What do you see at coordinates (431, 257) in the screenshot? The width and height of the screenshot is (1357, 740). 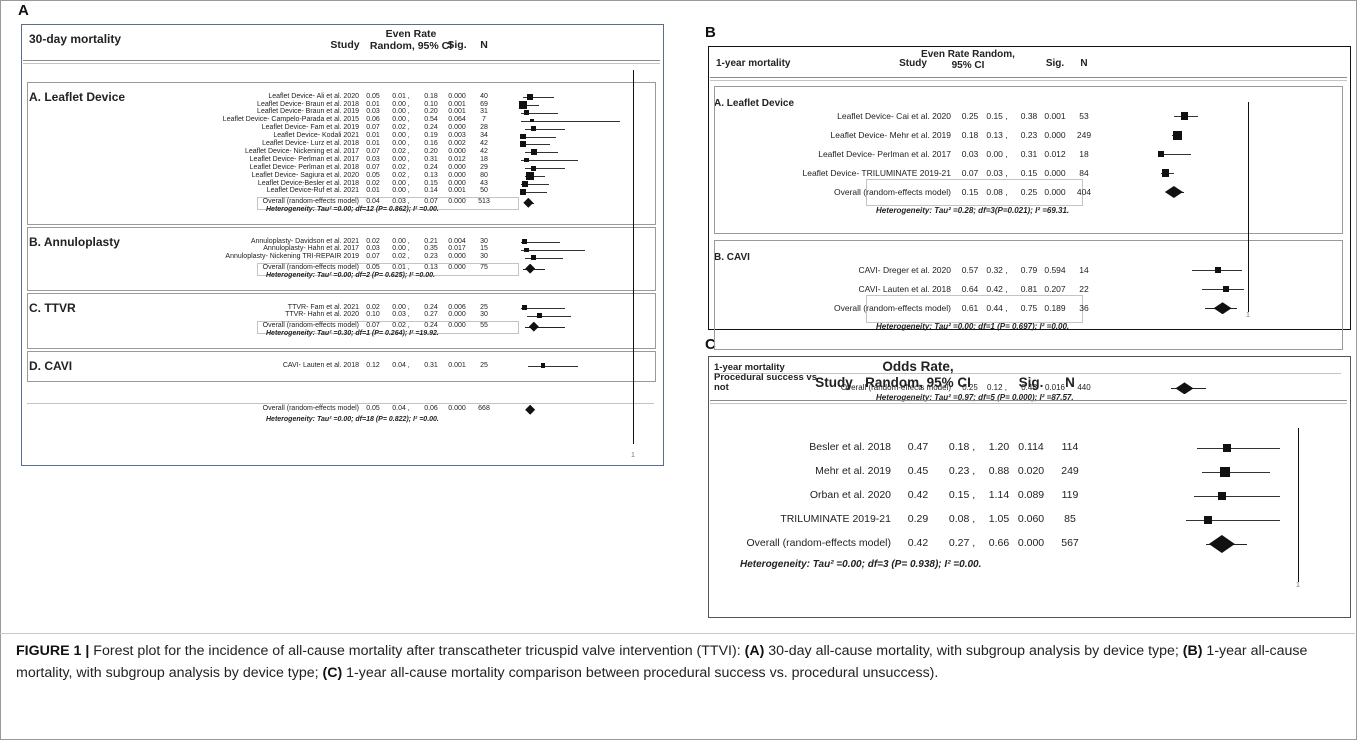 I see `ci-upper-value: 0.23` at bounding box center [431, 257].